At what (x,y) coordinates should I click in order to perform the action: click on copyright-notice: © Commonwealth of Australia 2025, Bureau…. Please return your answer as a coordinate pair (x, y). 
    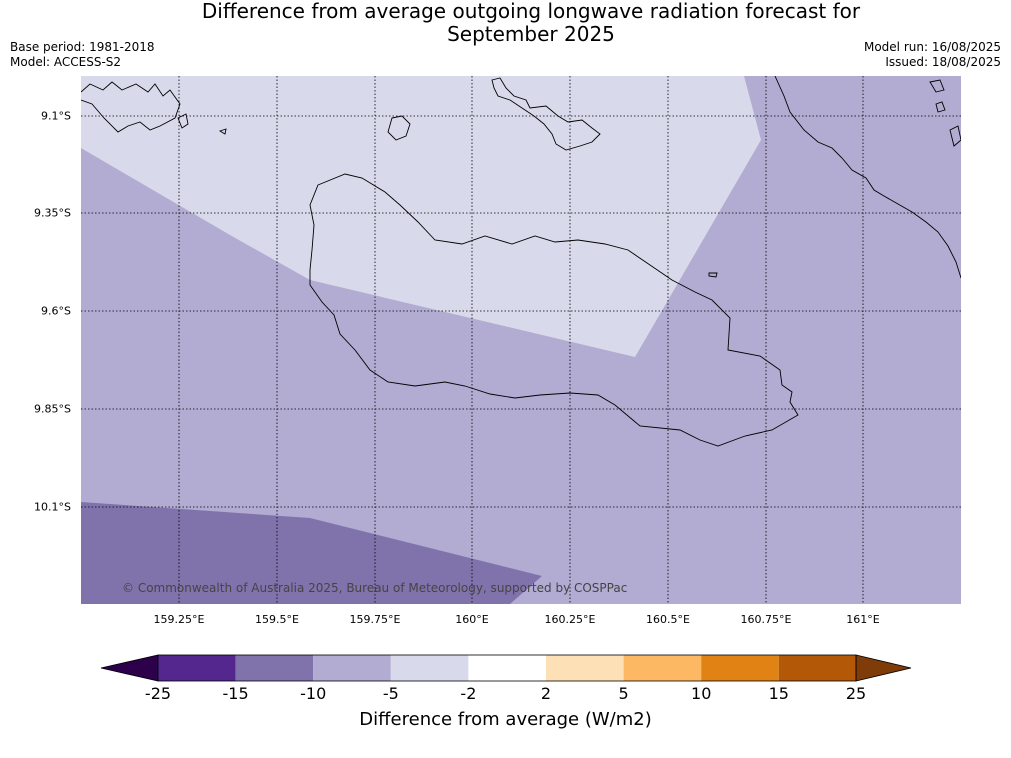
    Looking at the image, I should click on (374, 588).